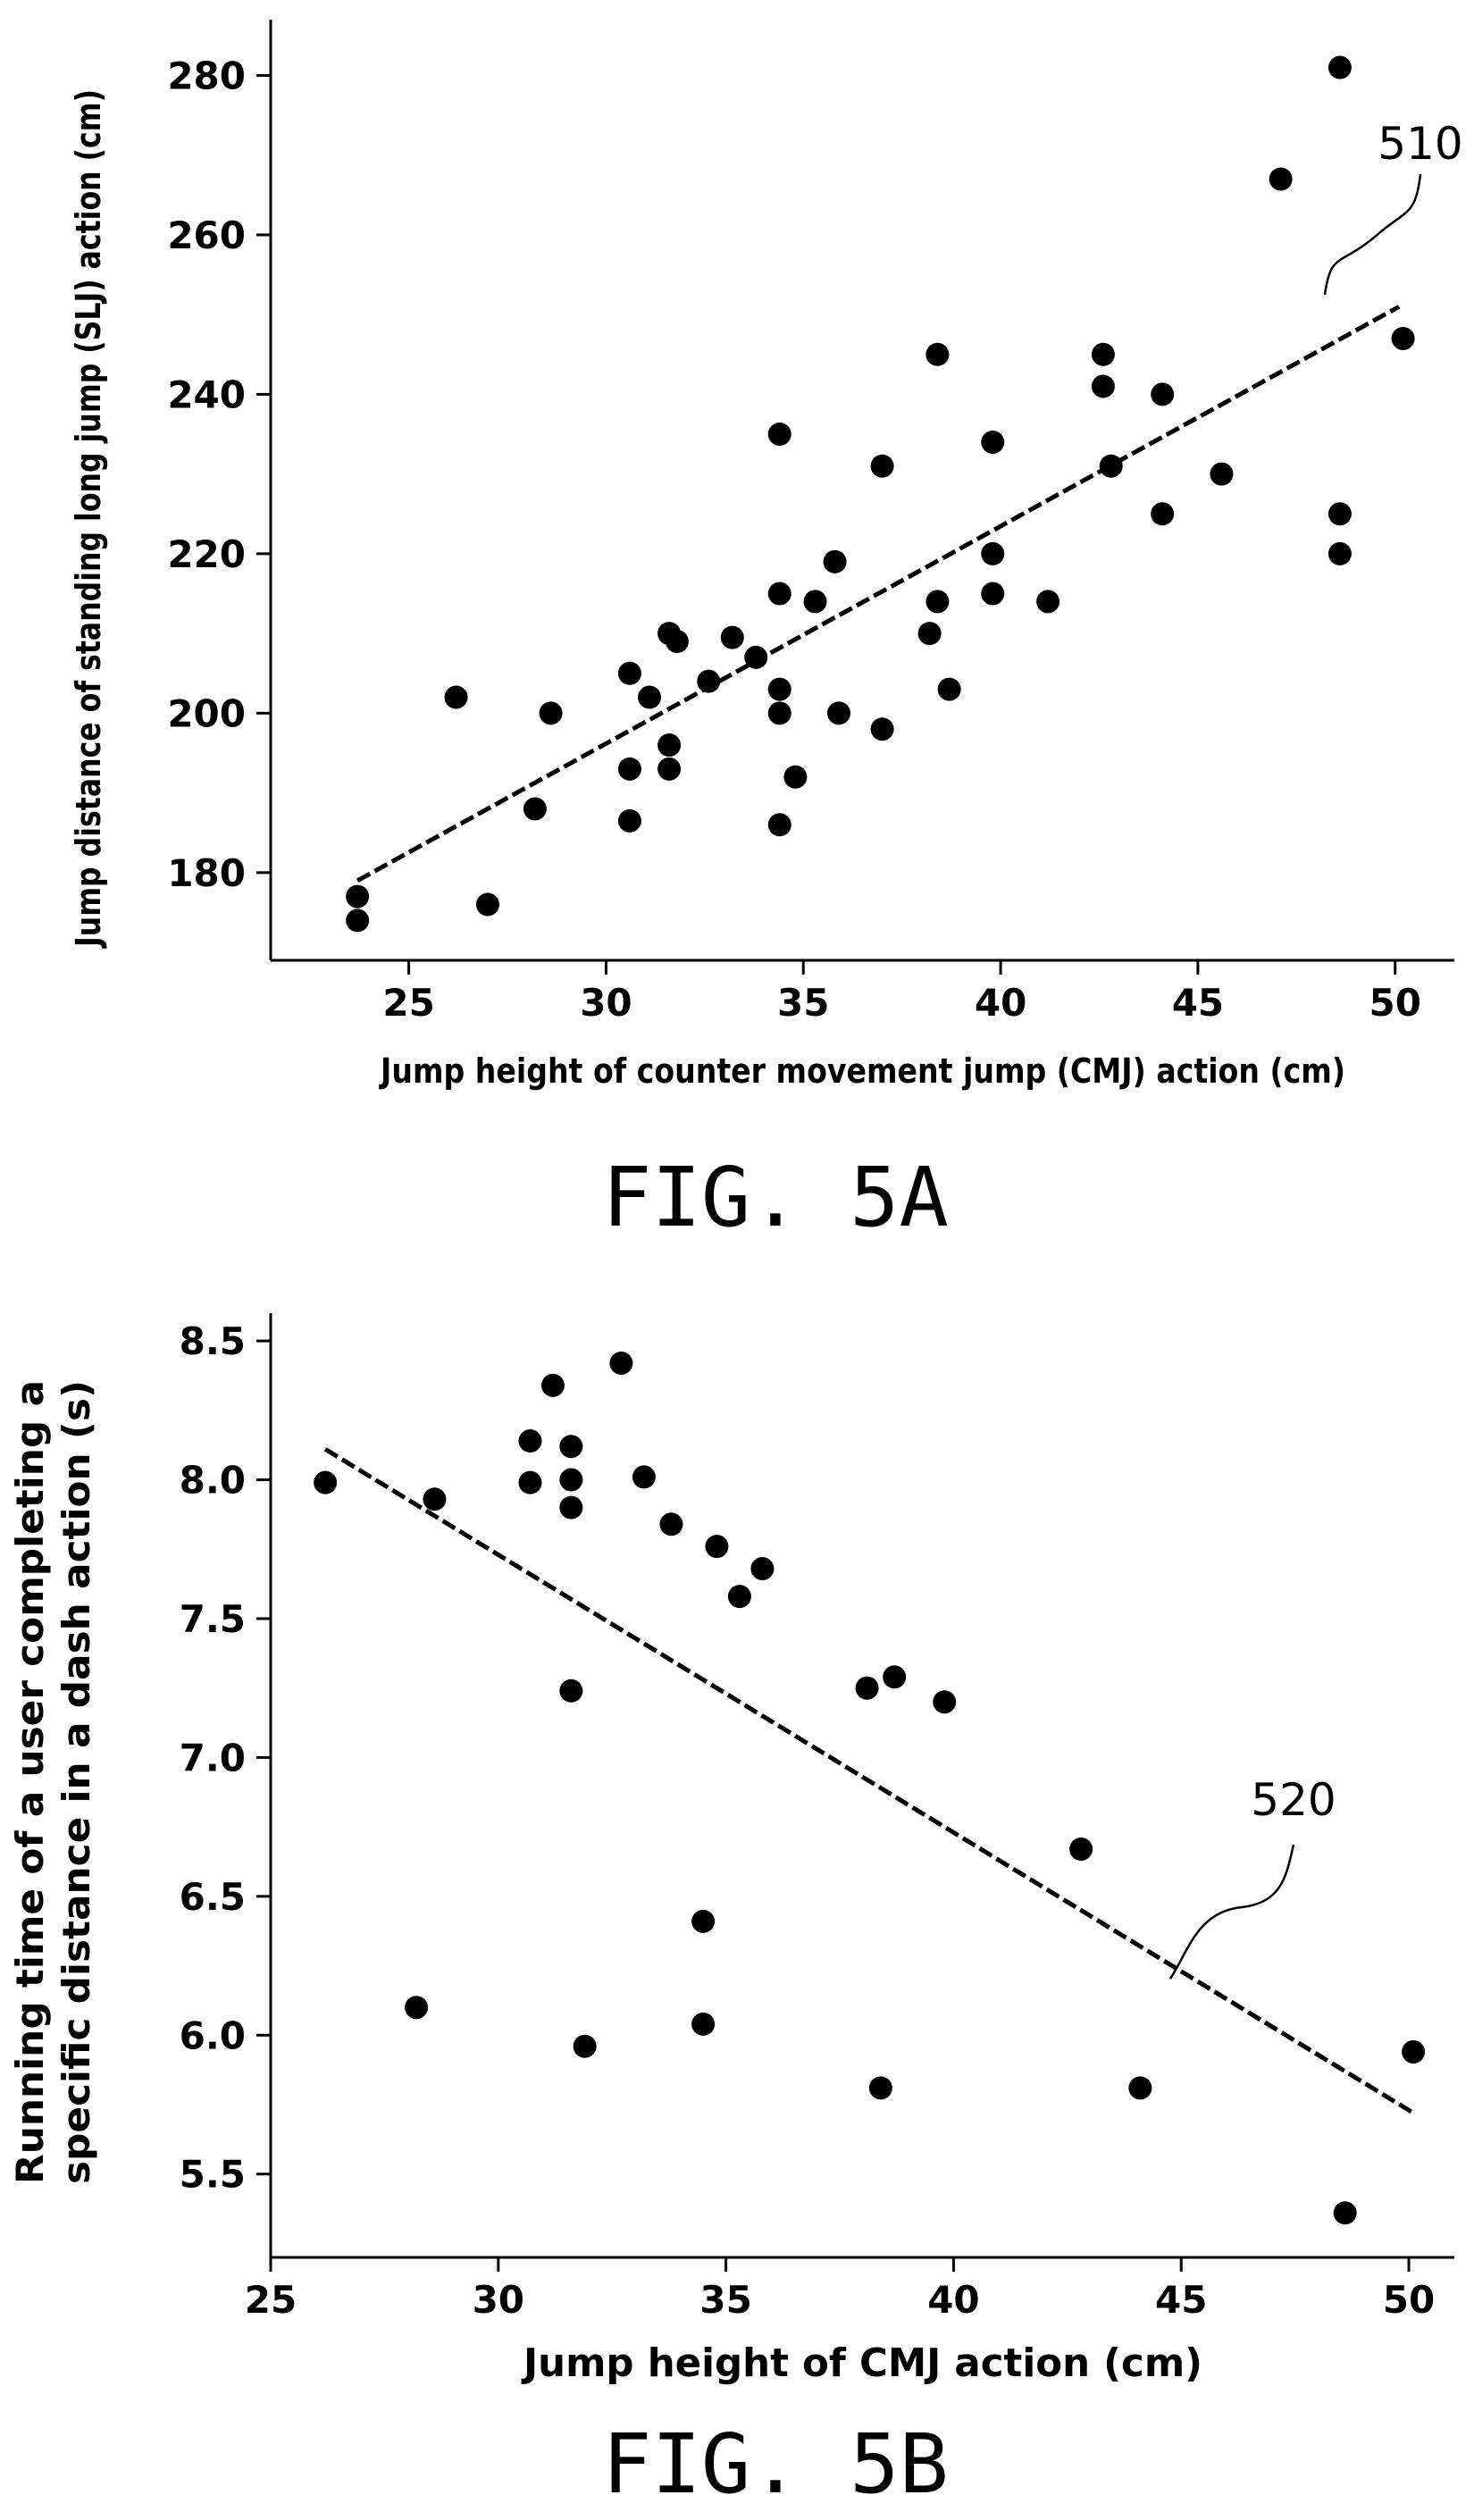 This screenshot has height=2520, width=1474. What do you see at coordinates (206, 235) in the screenshot?
I see `y-tick-label: 260` at bounding box center [206, 235].